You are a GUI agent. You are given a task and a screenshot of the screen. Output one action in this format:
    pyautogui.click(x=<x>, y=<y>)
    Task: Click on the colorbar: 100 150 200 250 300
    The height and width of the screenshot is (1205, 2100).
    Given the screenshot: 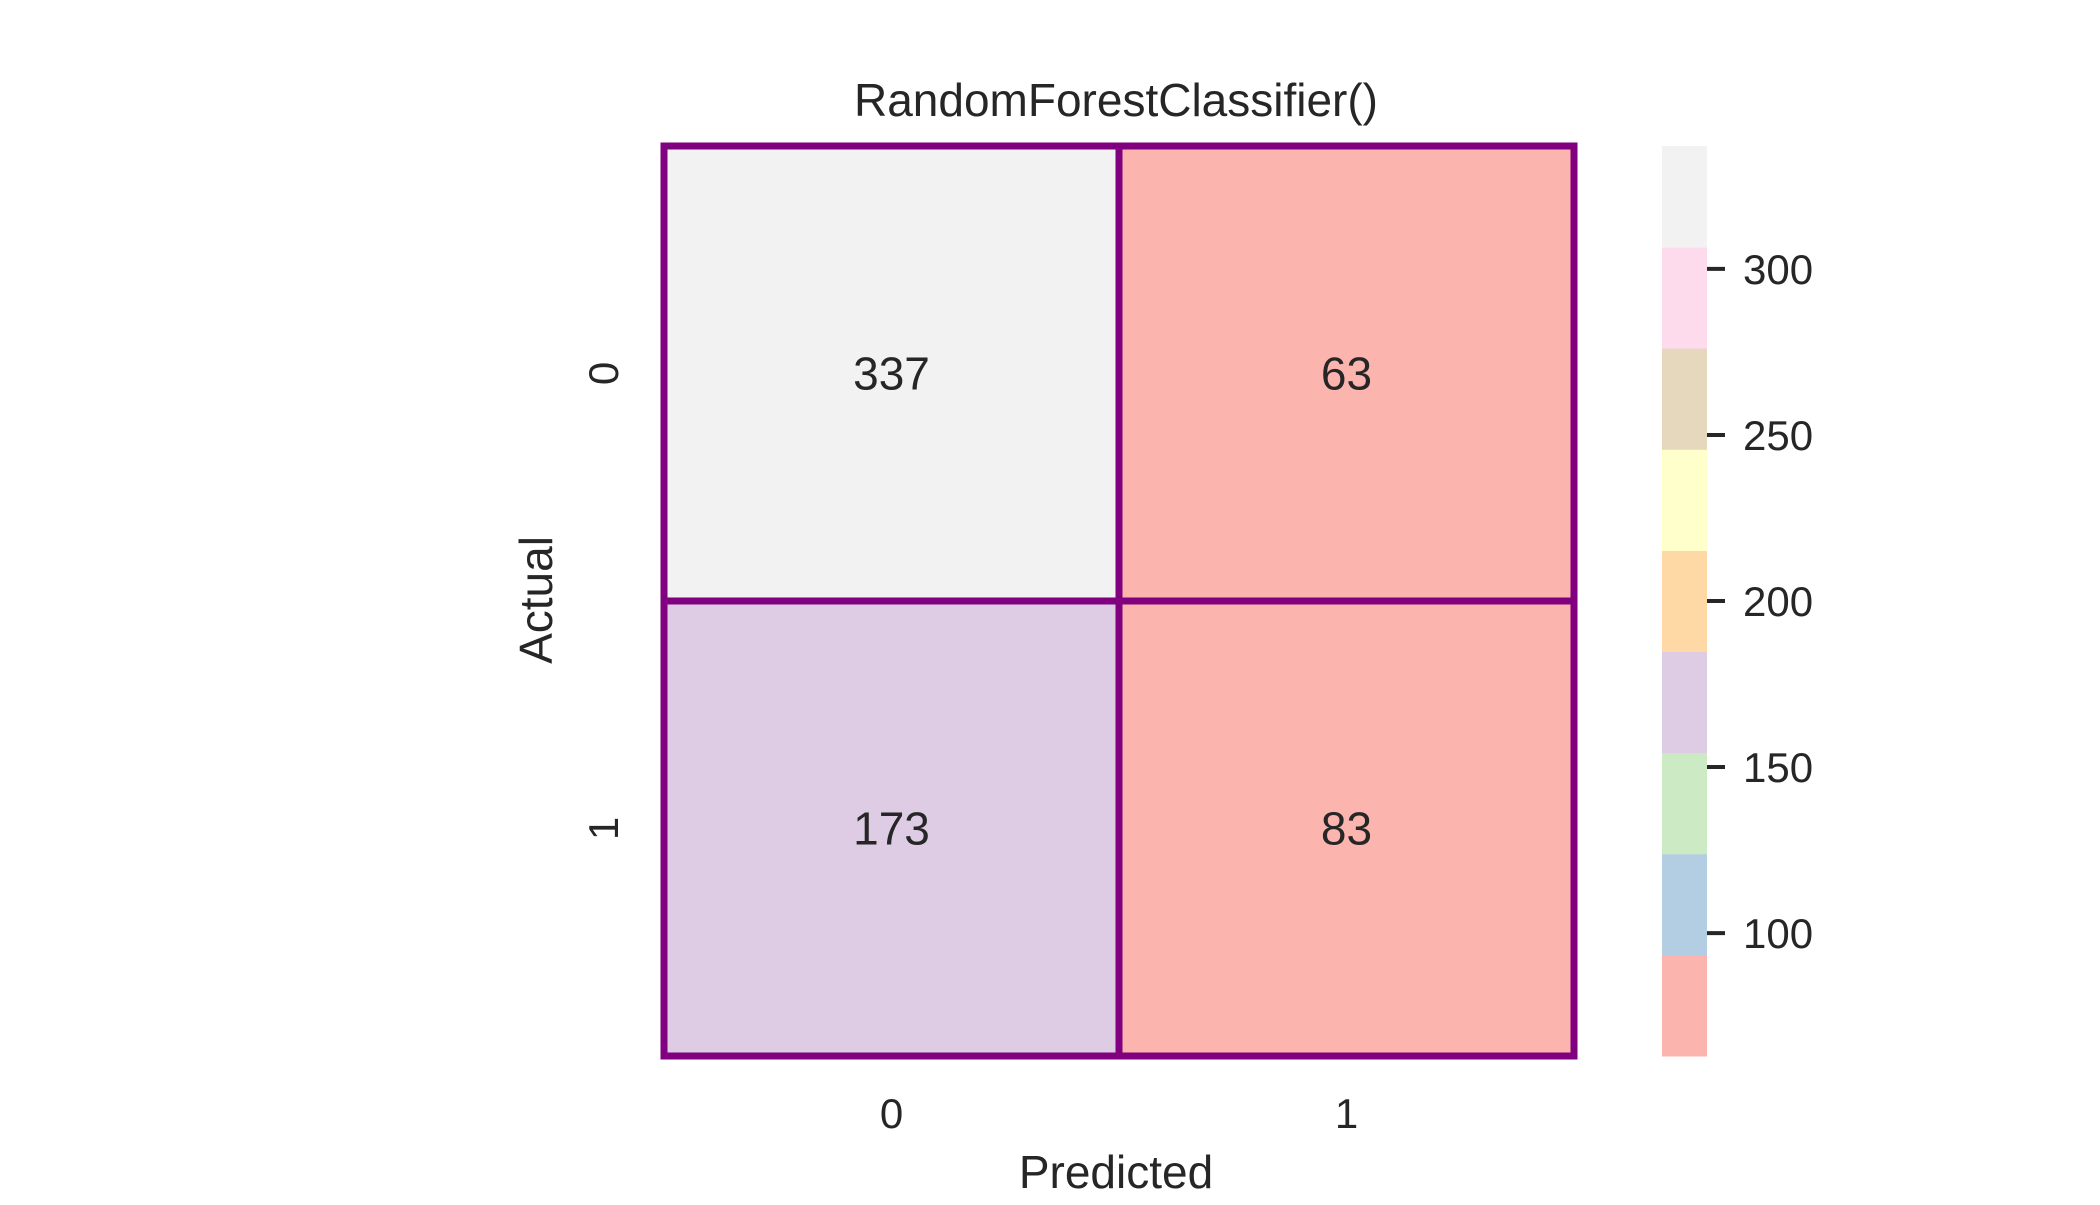 What is the action you would take?
    pyautogui.click(x=1737, y=601)
    